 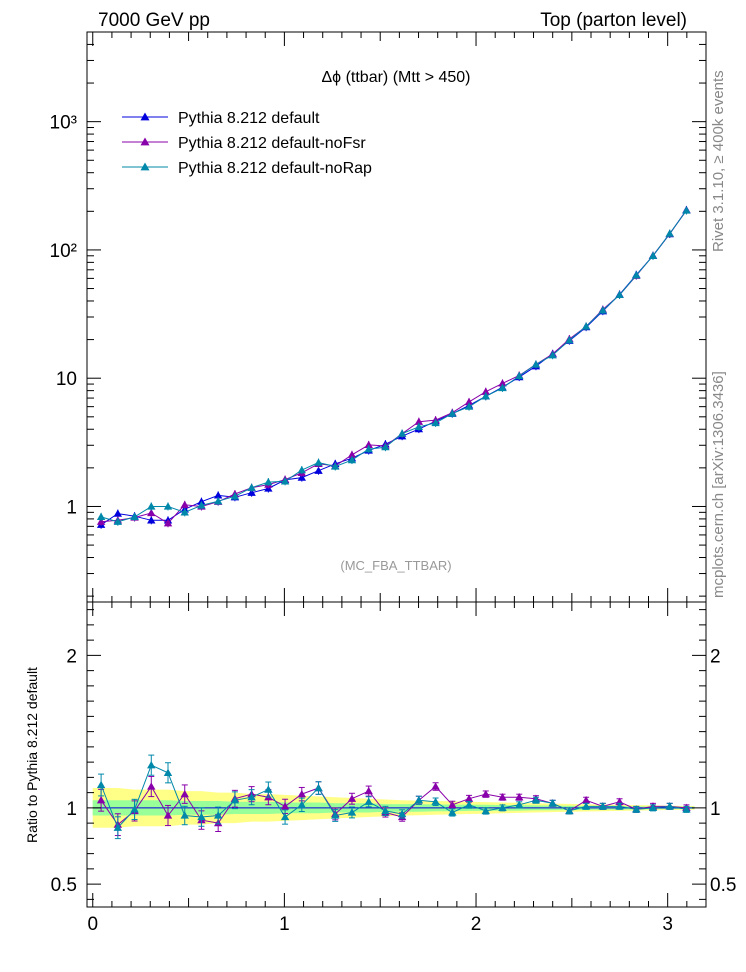 I want to click on legend-label: Pythia 8.212 default-noRap, so click(x=275, y=168).